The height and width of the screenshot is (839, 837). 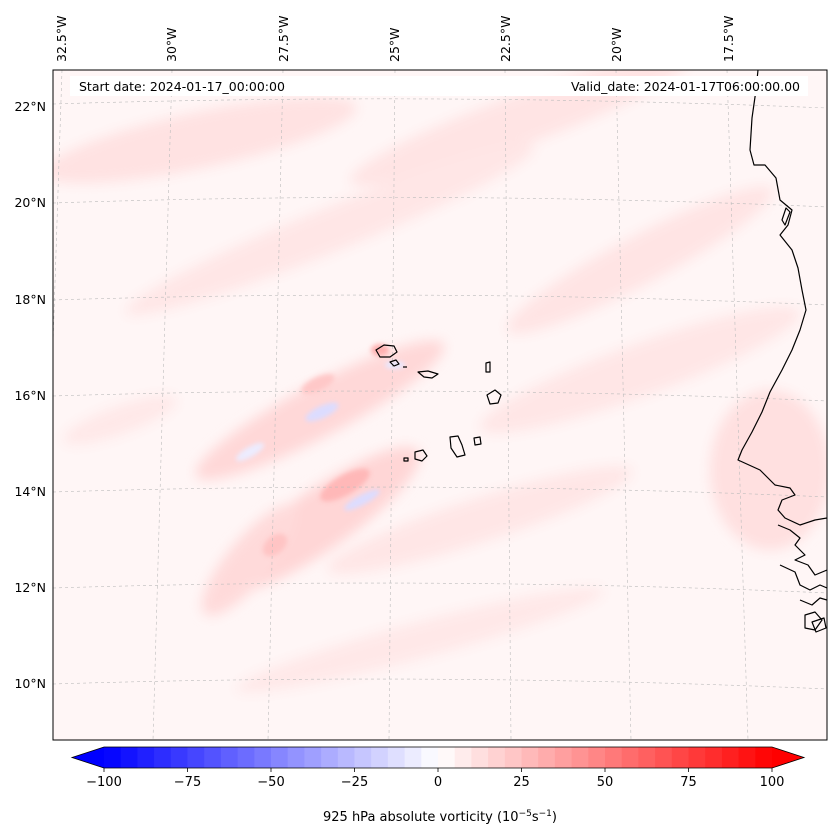 What do you see at coordinates (616, 44) in the screenshot?
I see `lon-label: 20°W` at bounding box center [616, 44].